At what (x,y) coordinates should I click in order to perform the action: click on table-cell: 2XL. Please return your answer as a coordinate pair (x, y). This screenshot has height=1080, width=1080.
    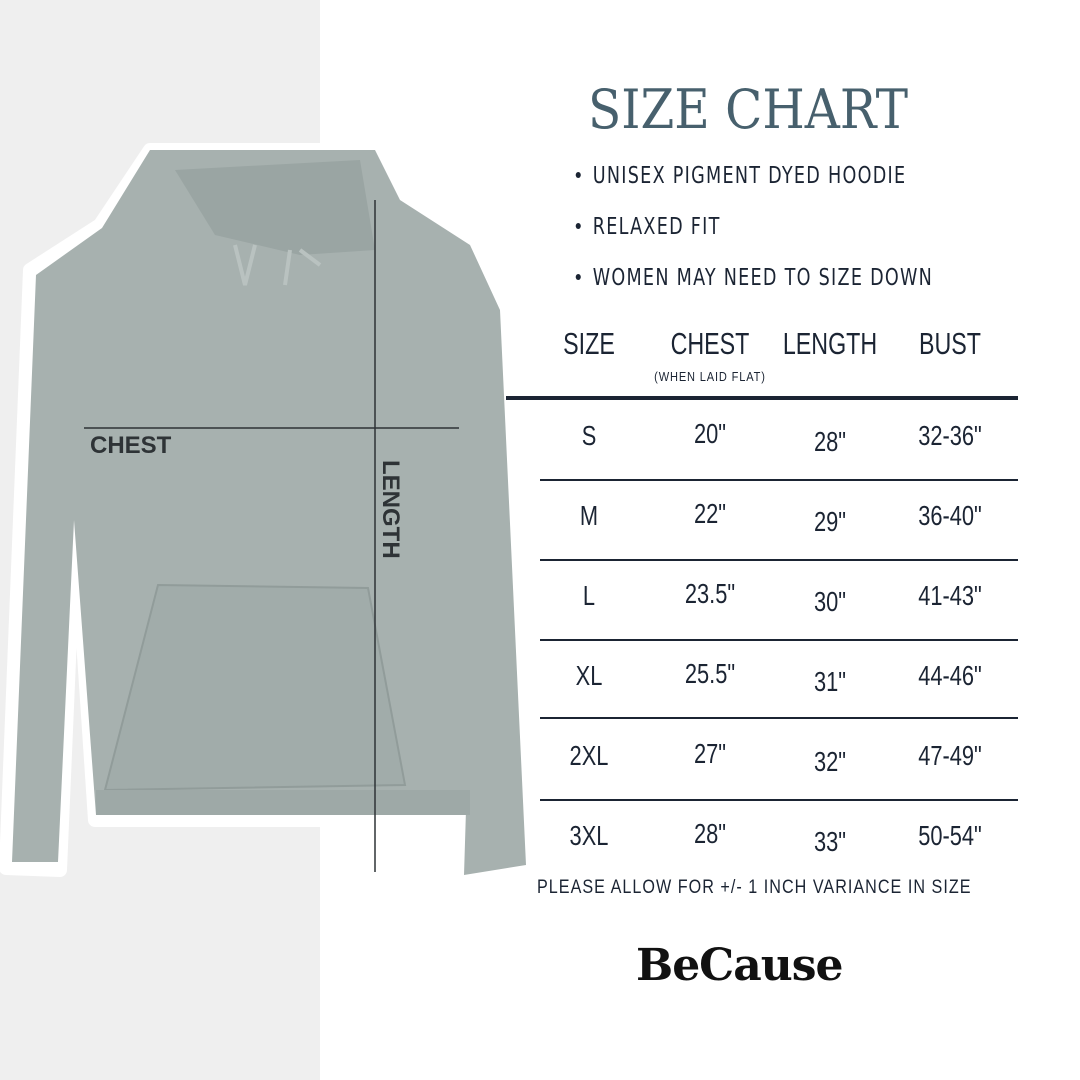
    Looking at the image, I should click on (589, 755).